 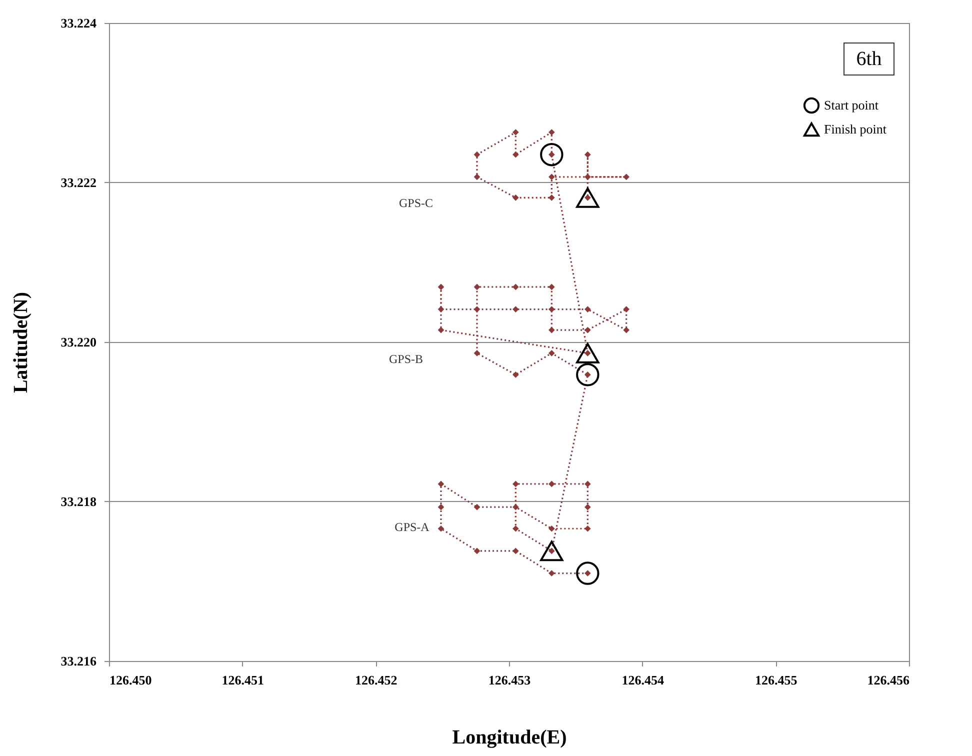 What do you see at coordinates (78, 661) in the screenshot?
I see `y-tick-label: 33.216` at bounding box center [78, 661].